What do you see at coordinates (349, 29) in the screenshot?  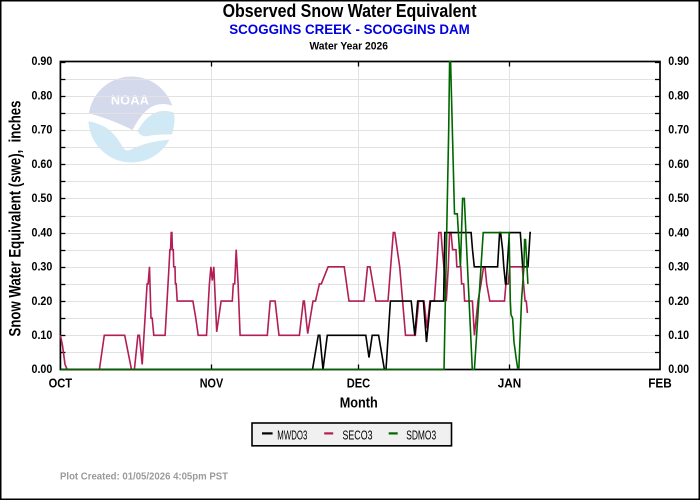 I see `svg-text: SCOGGINS CREEK - SCOGGINS DAM` at bounding box center [349, 29].